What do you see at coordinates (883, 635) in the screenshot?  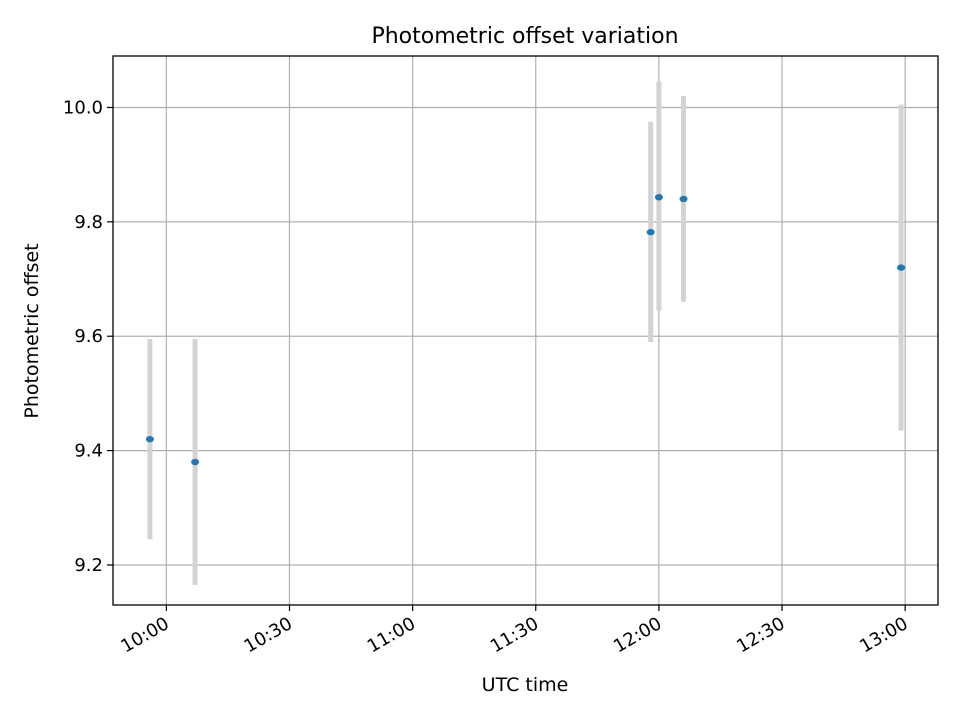 I see `x-tick-label: 13:00` at bounding box center [883, 635].